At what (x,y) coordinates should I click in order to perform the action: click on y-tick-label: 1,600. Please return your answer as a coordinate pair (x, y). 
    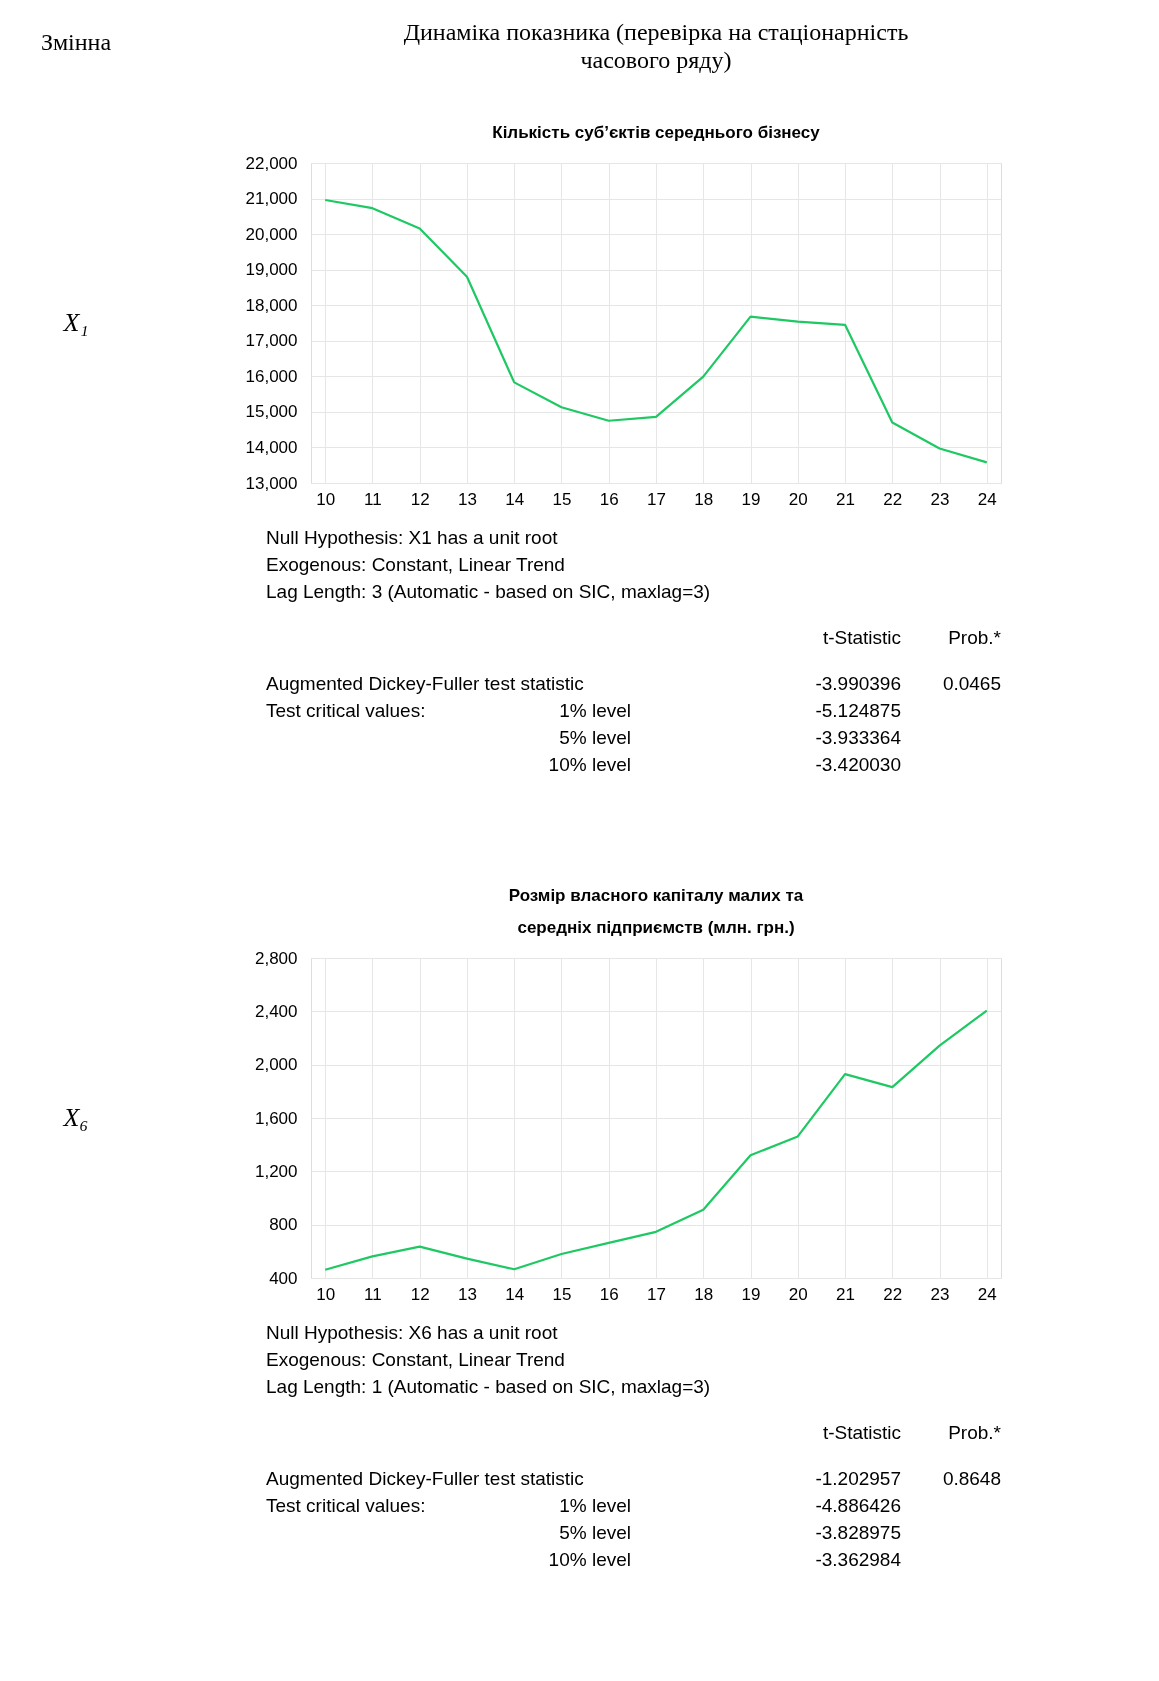
    Looking at the image, I should click on (276, 1118).